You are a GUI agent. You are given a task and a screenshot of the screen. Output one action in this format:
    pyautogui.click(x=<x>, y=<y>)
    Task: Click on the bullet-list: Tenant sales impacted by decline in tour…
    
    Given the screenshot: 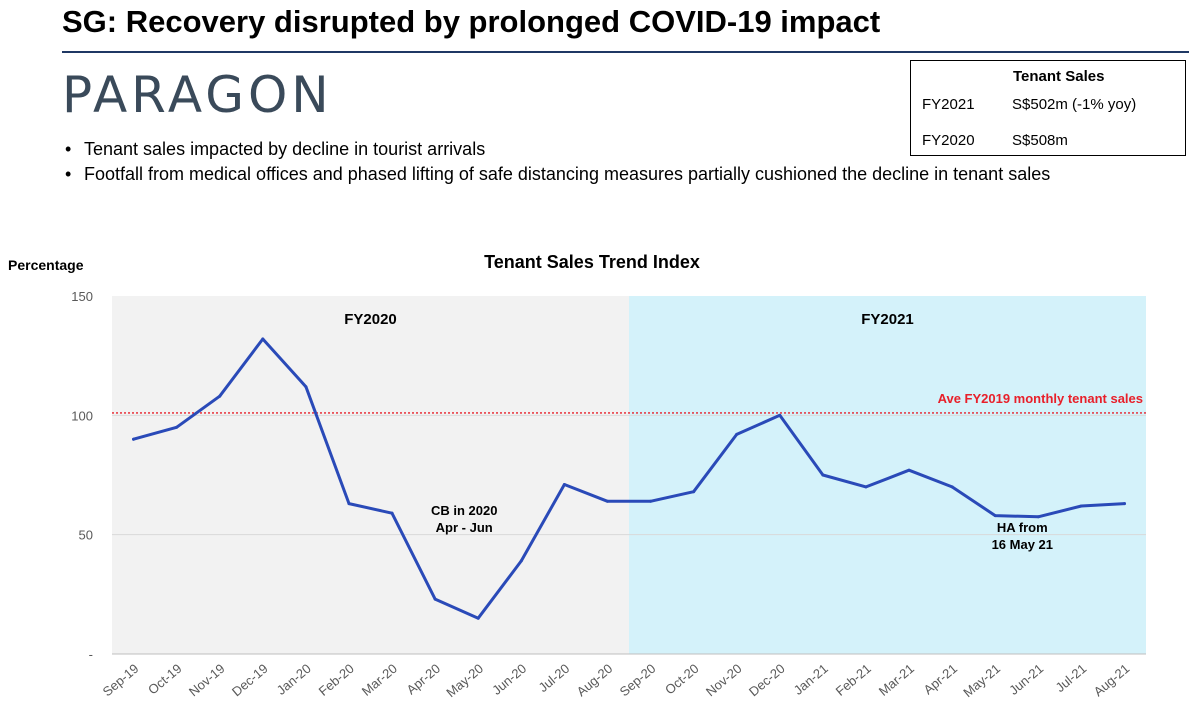 What is the action you would take?
    pyautogui.click(x=597, y=164)
    